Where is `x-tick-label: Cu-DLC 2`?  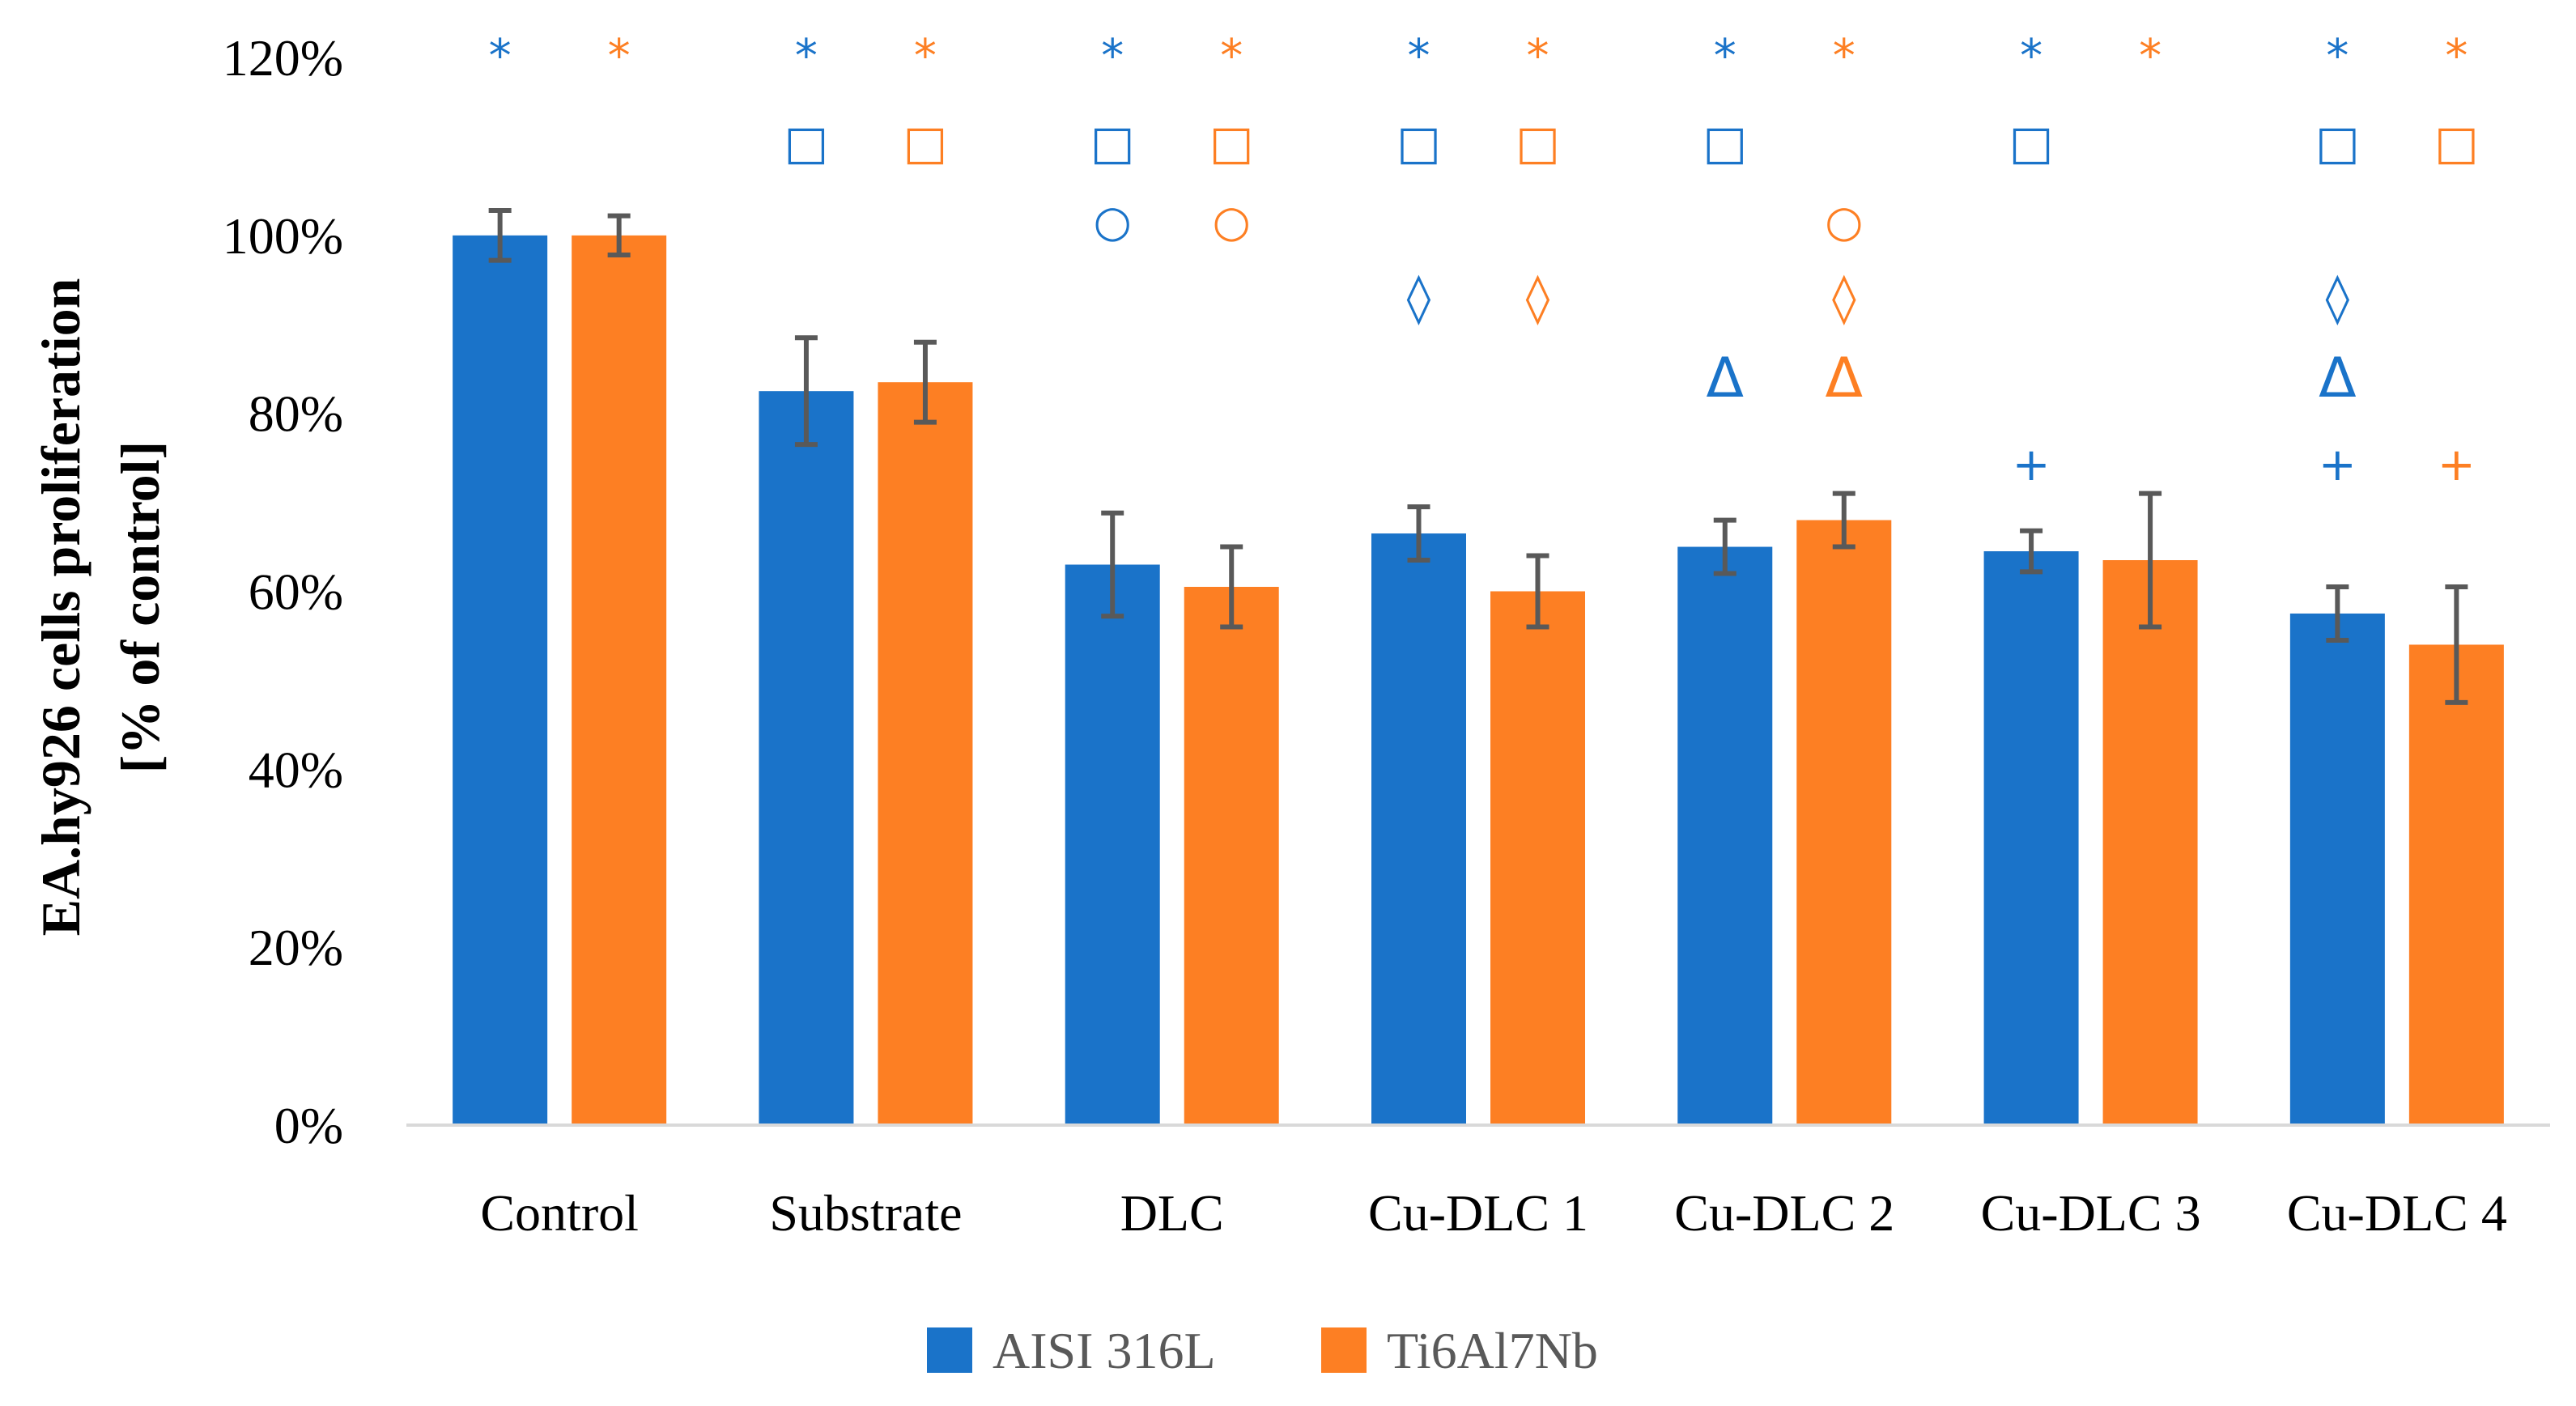
x-tick-label: Cu-DLC 2 is located at coordinates (1784, 1213).